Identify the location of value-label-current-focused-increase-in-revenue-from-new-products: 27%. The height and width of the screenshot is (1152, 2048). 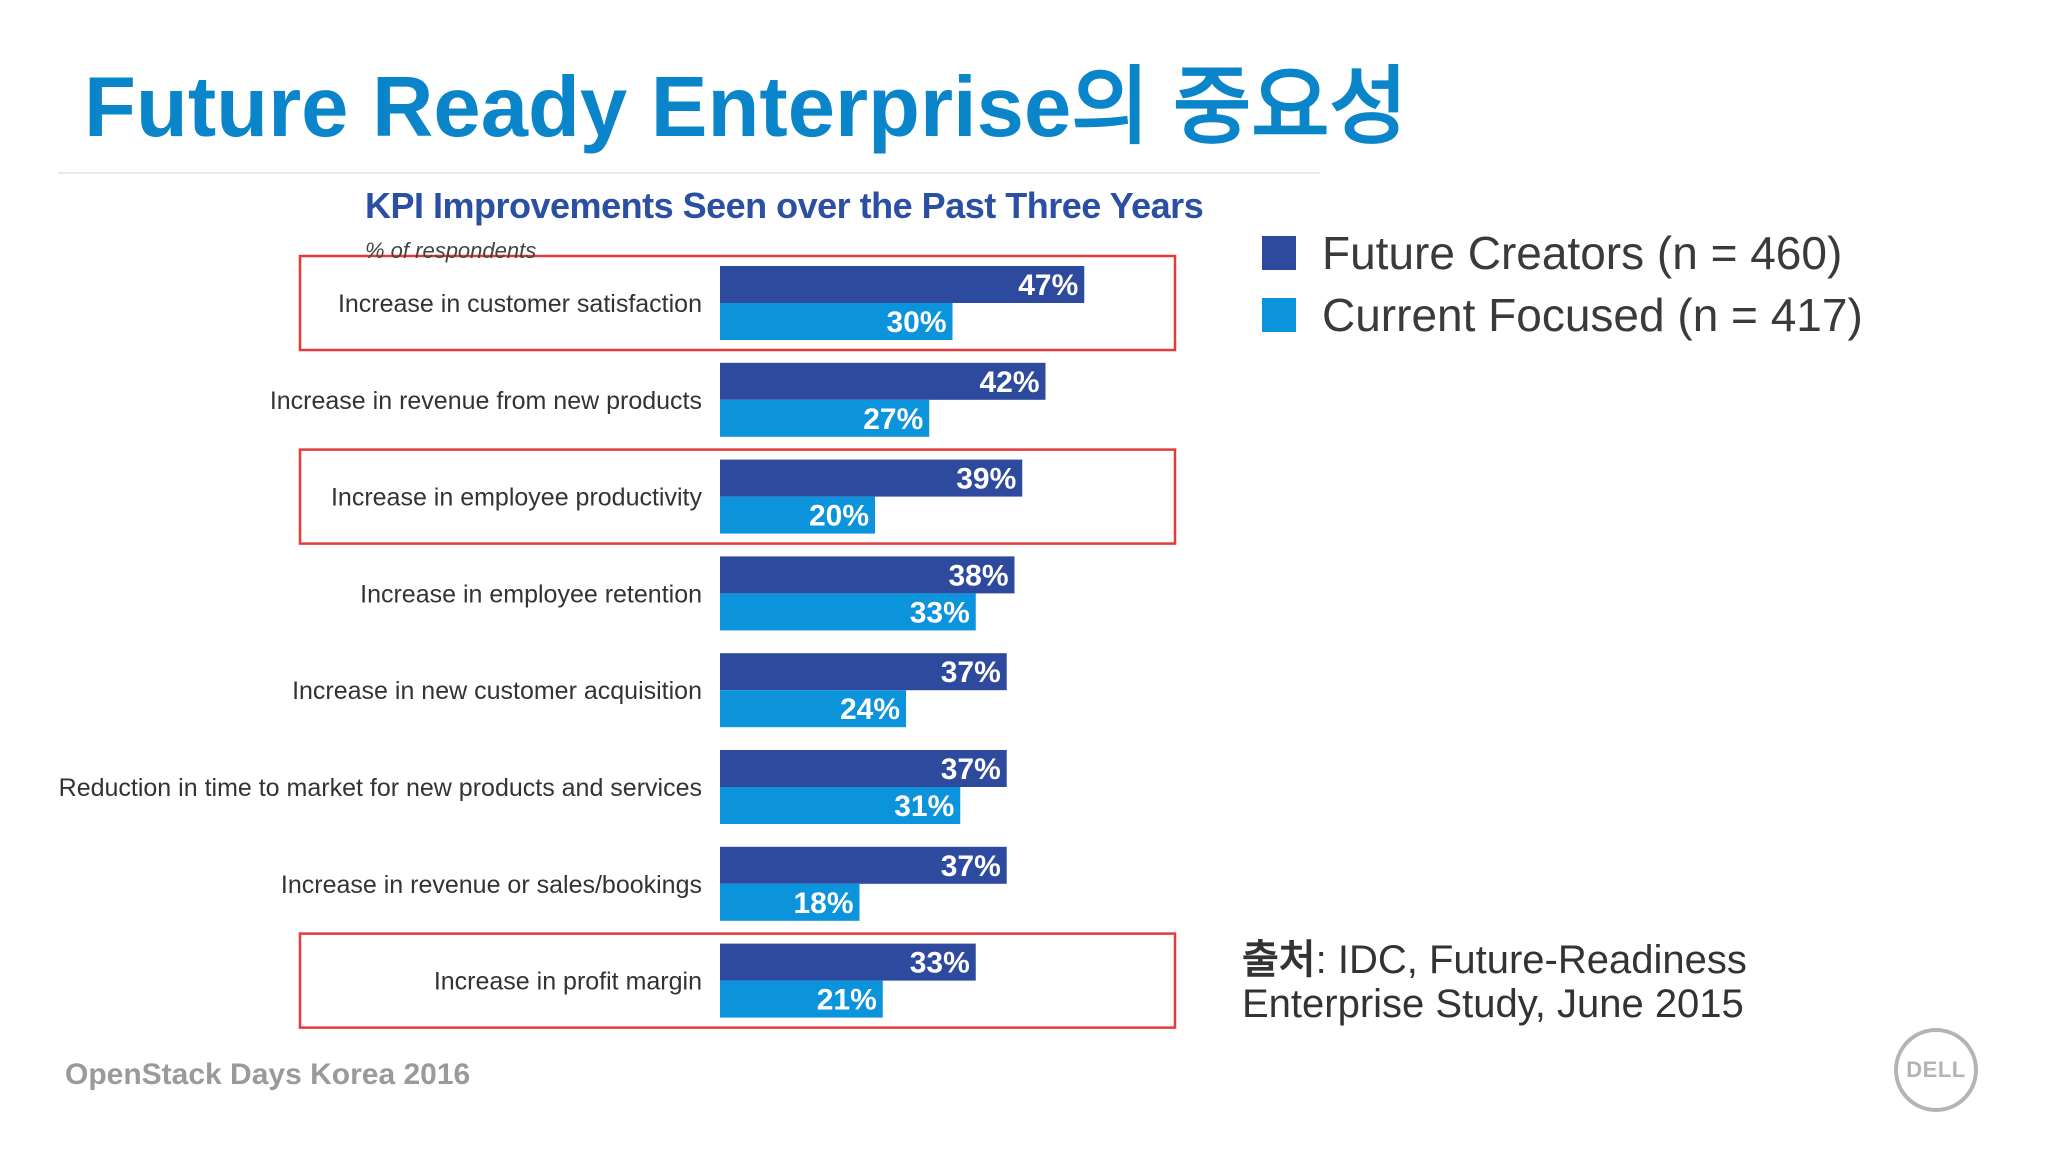
(893, 419).